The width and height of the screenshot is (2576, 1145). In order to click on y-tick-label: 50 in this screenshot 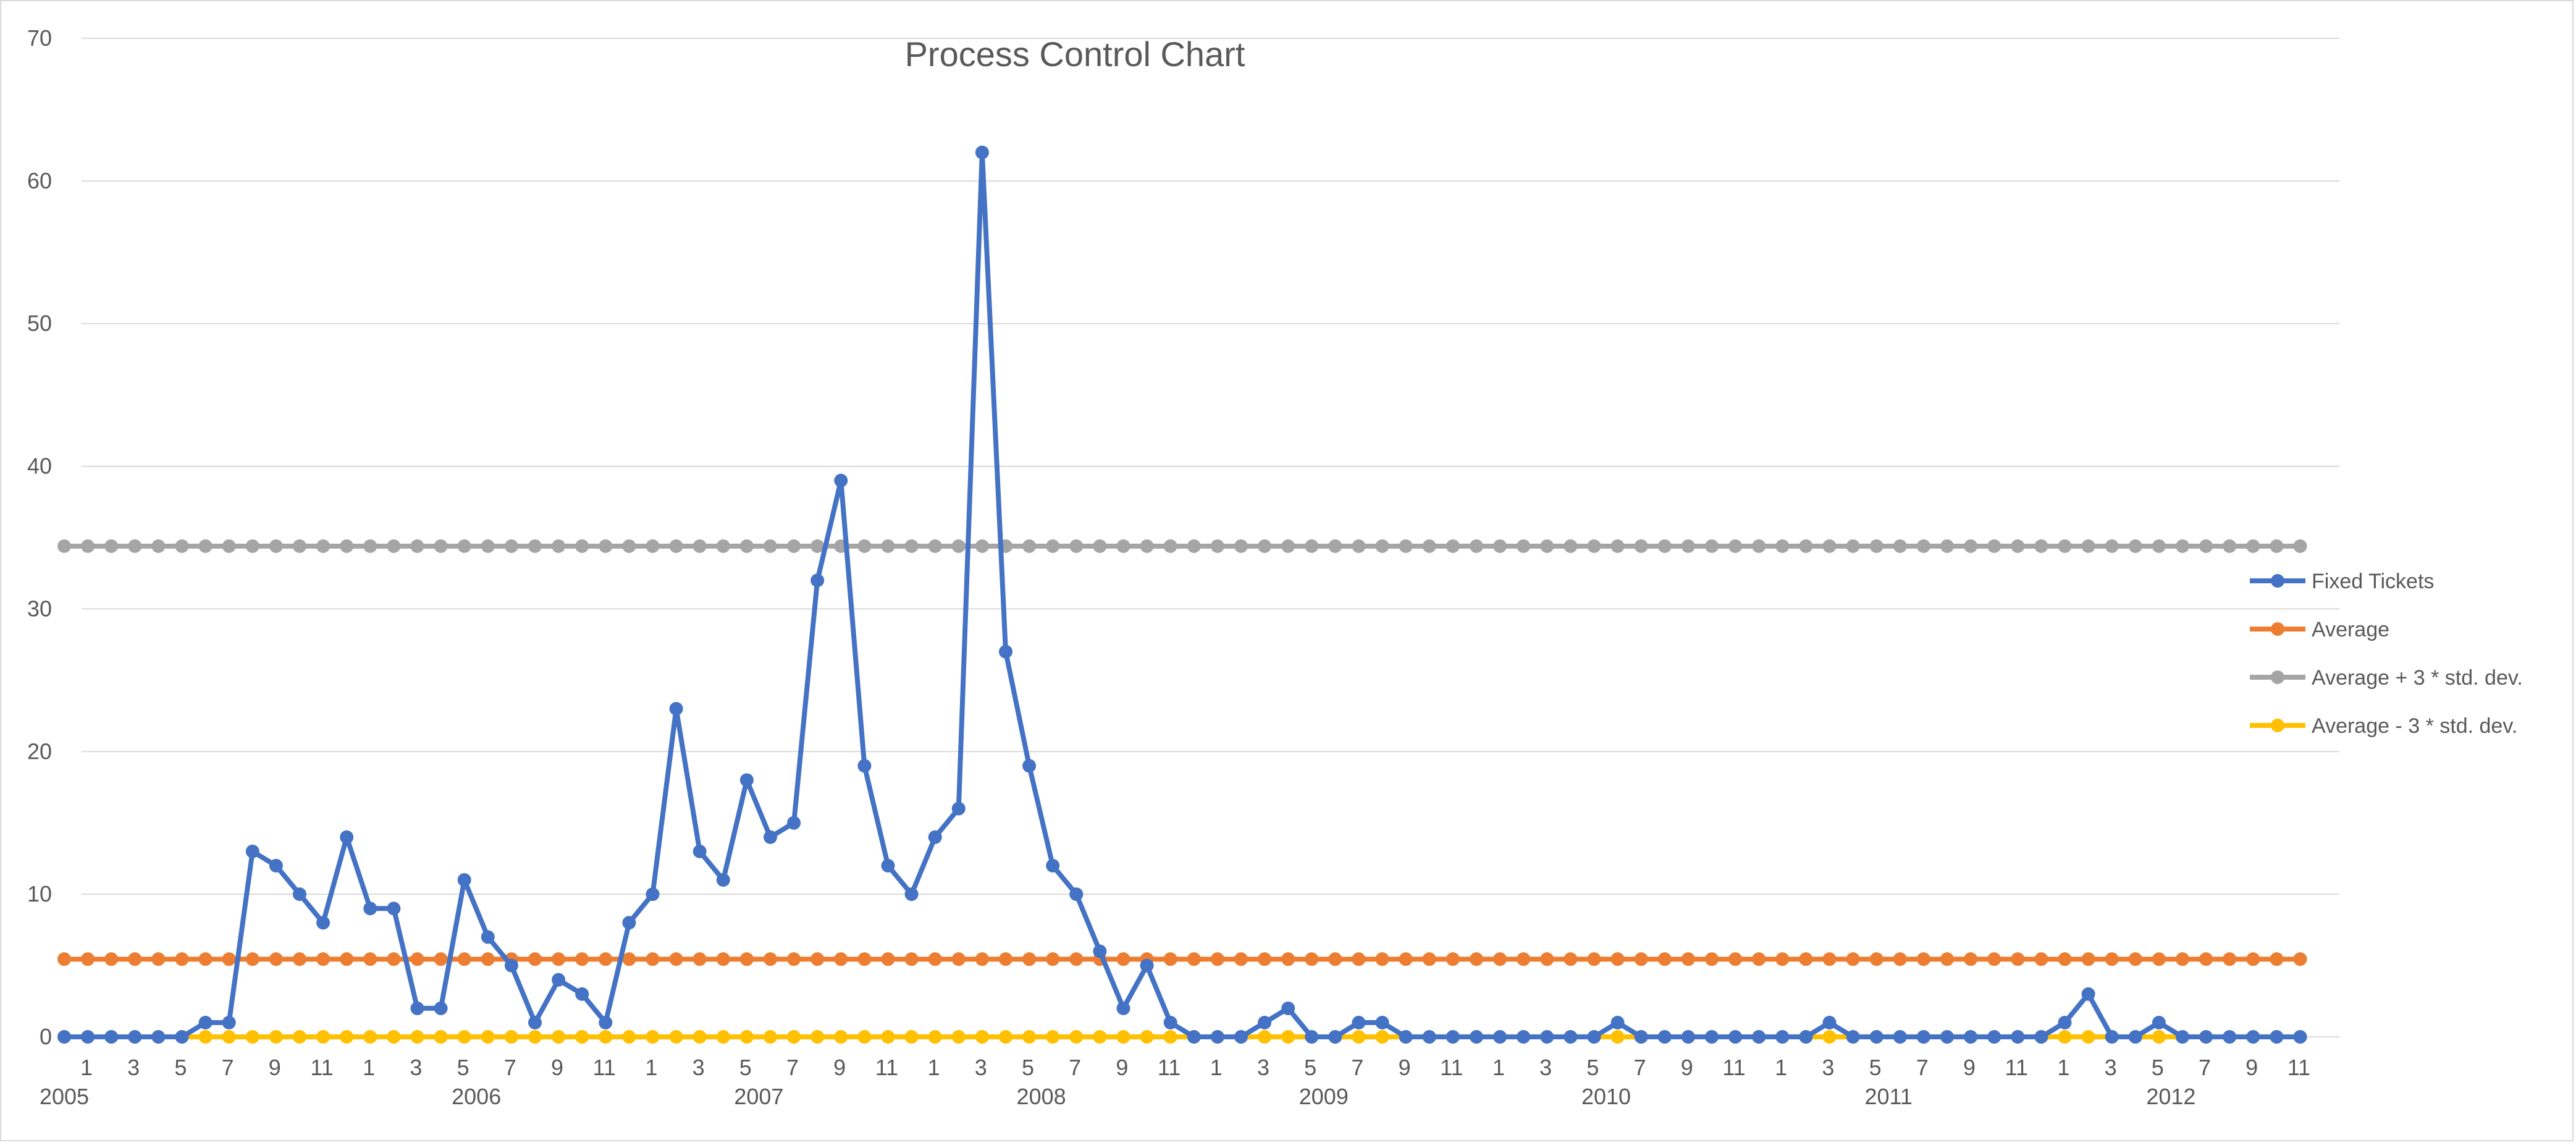, I will do `click(39, 324)`.